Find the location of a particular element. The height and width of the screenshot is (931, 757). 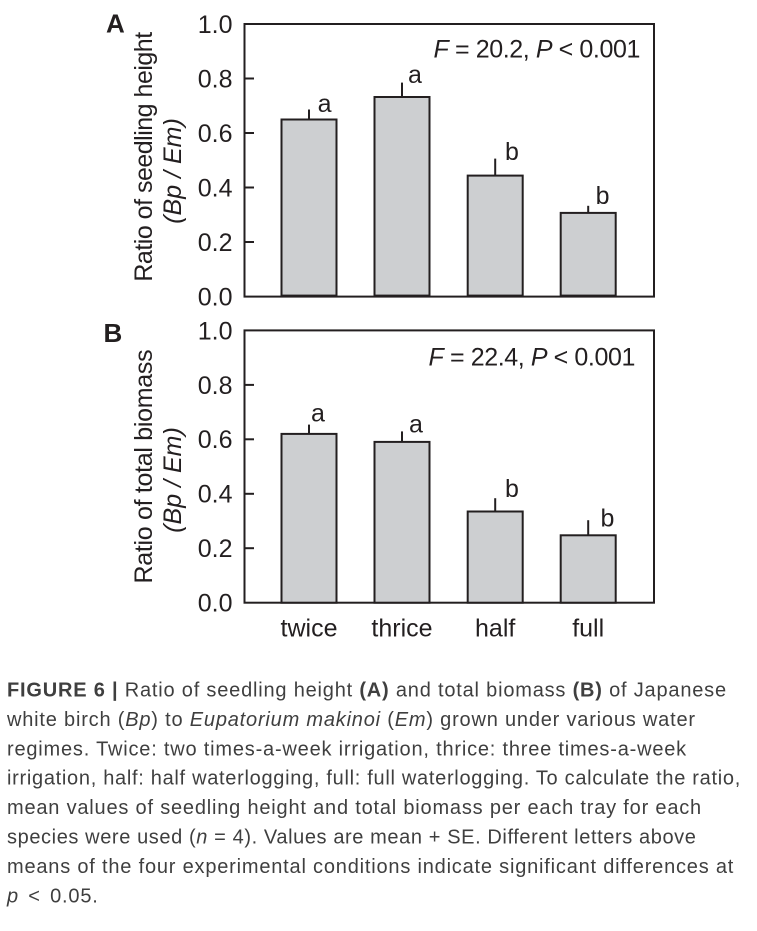

svg-text: A is located at coordinates (115, 23).